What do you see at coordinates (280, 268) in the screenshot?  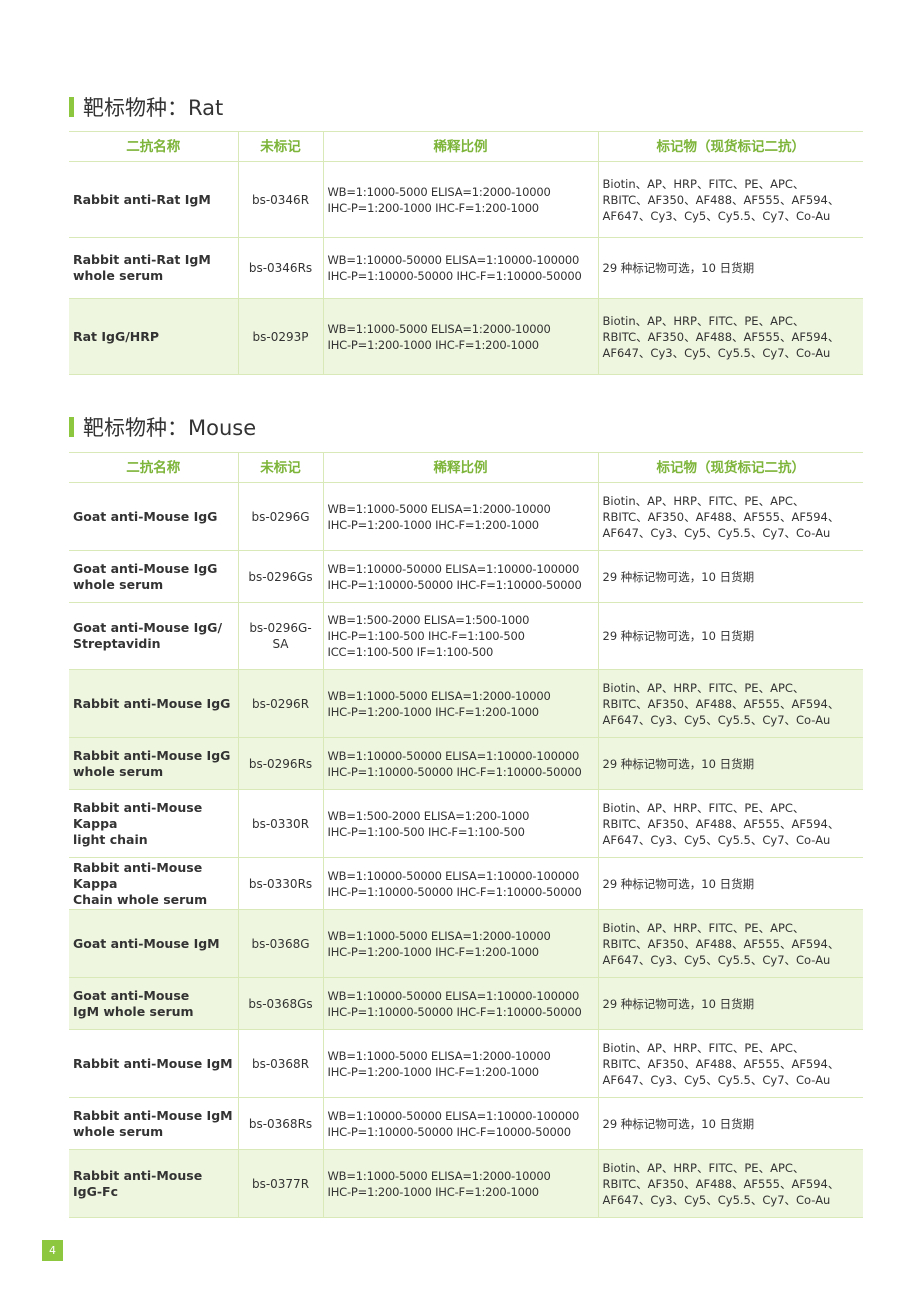 I see `product-code: bs-0346Rs` at bounding box center [280, 268].